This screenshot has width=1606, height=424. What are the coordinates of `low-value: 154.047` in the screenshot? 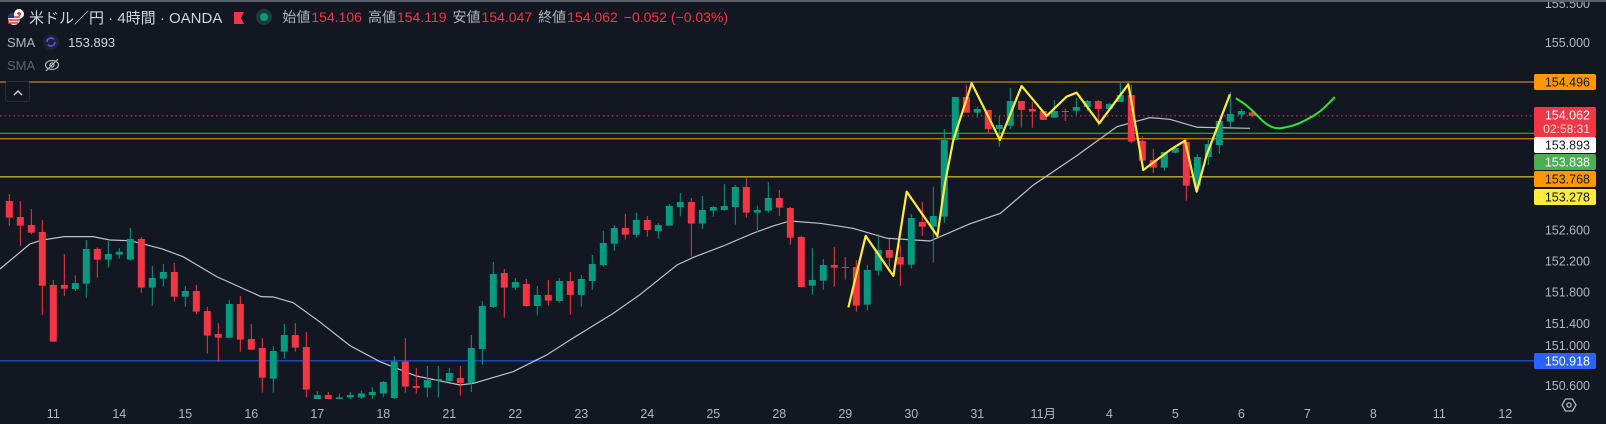 It's located at (507, 17).